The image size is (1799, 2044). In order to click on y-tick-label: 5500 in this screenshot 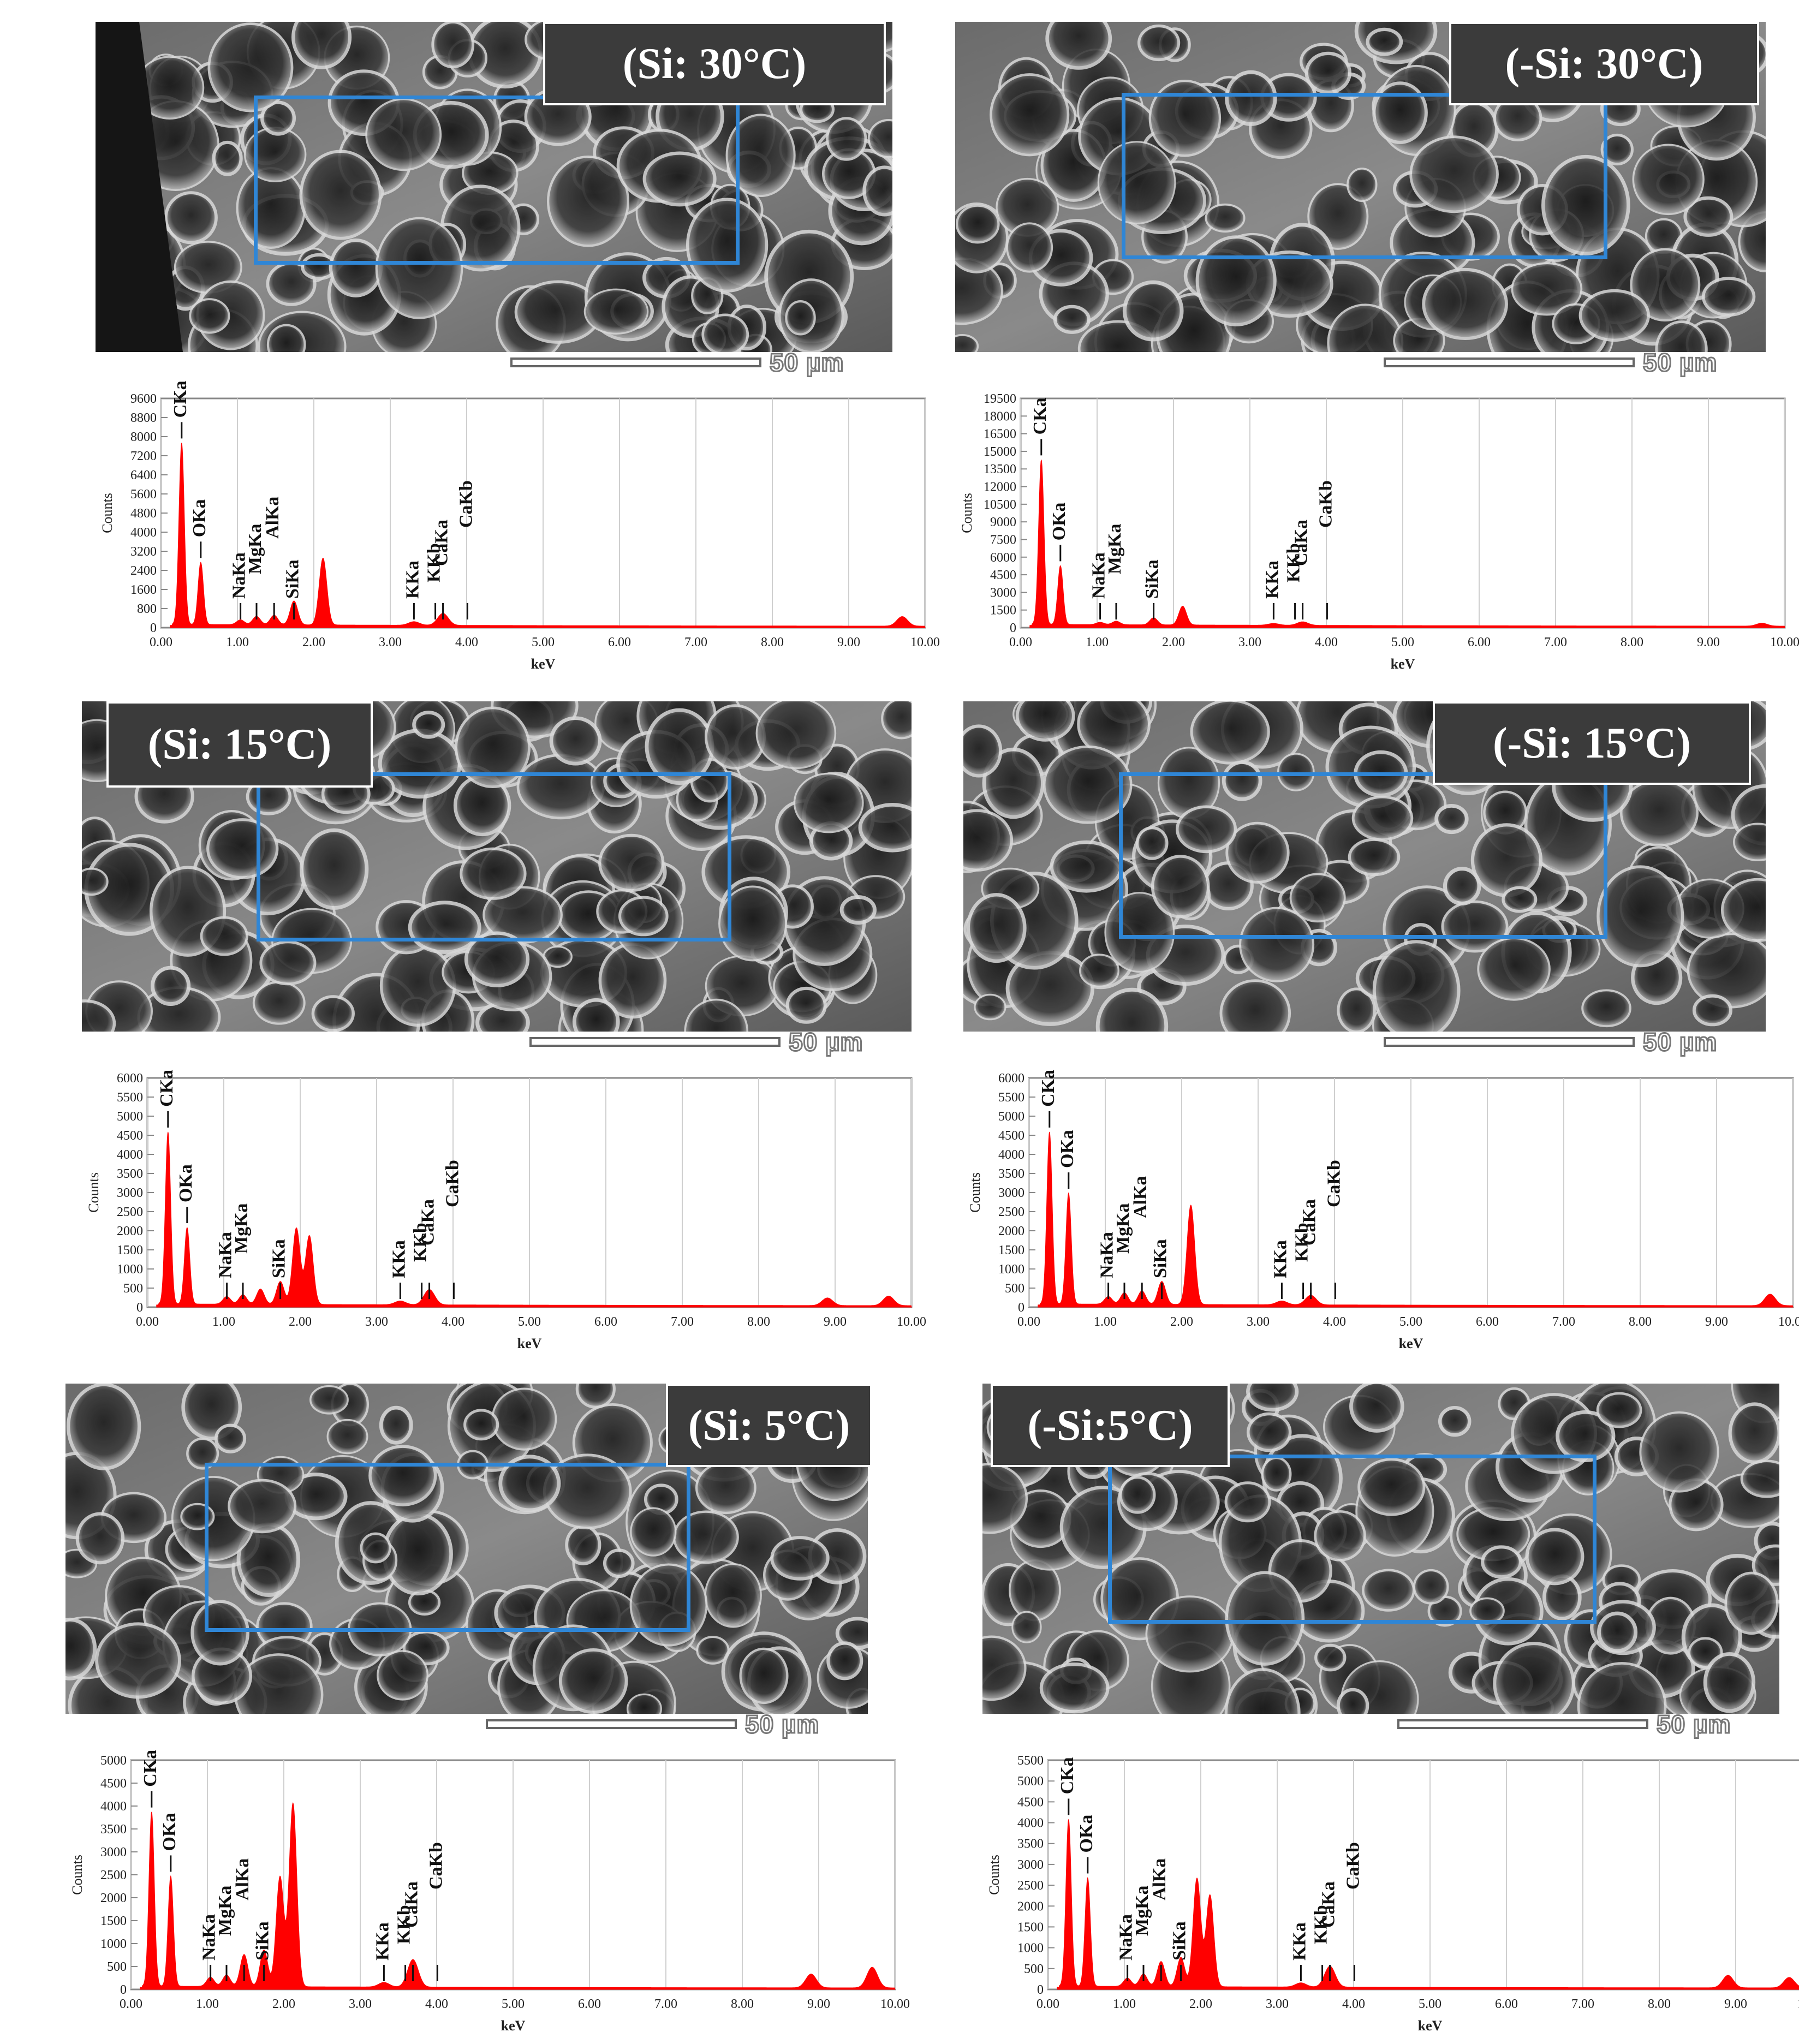, I will do `click(1030, 1761)`.